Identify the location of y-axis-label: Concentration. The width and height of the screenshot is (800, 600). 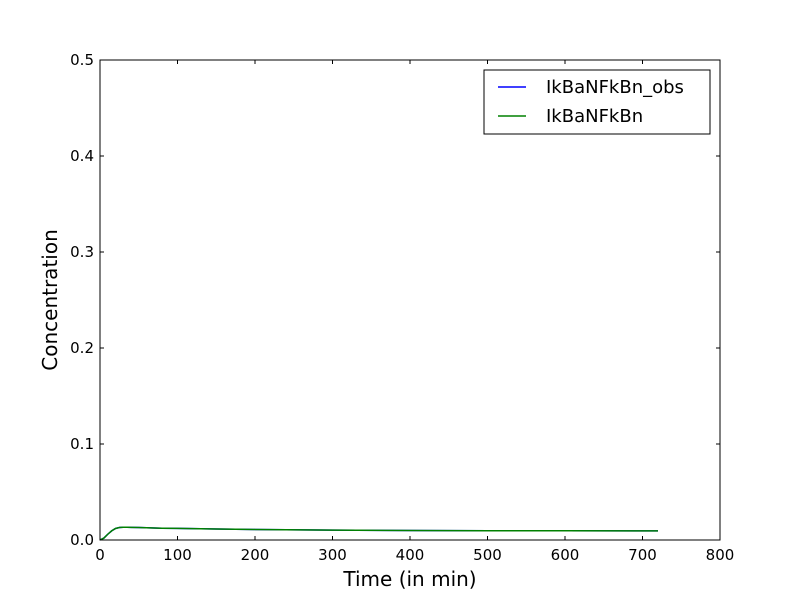
(50, 299).